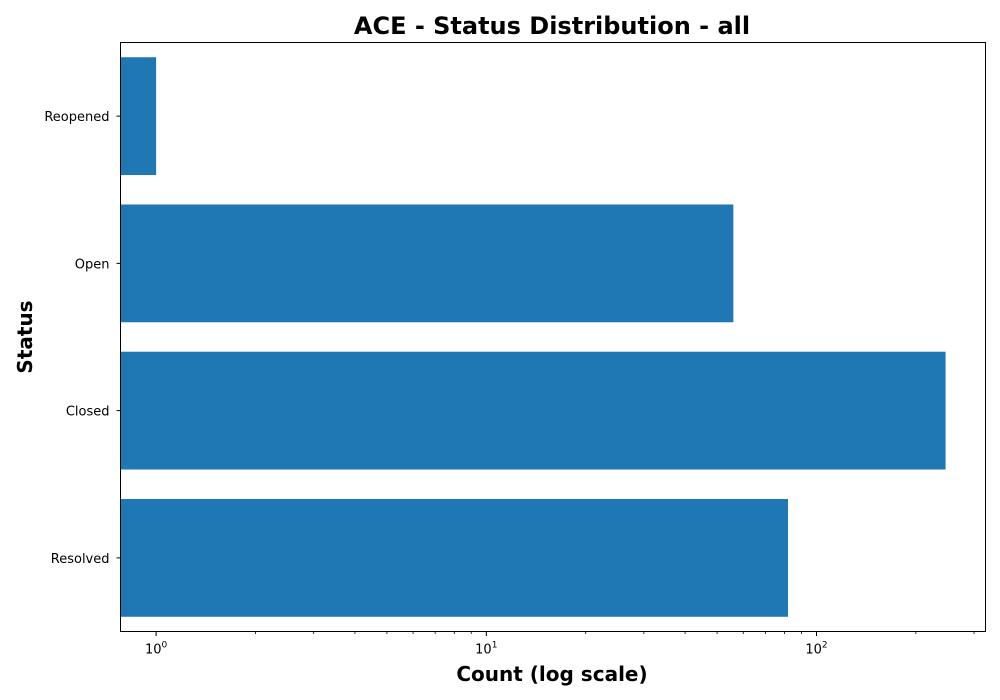 The width and height of the screenshot is (1000, 700). Describe the element at coordinates (82, 338) in the screenshot. I see `y-axis-ticks: Resolved Closed Open Reopened` at that location.